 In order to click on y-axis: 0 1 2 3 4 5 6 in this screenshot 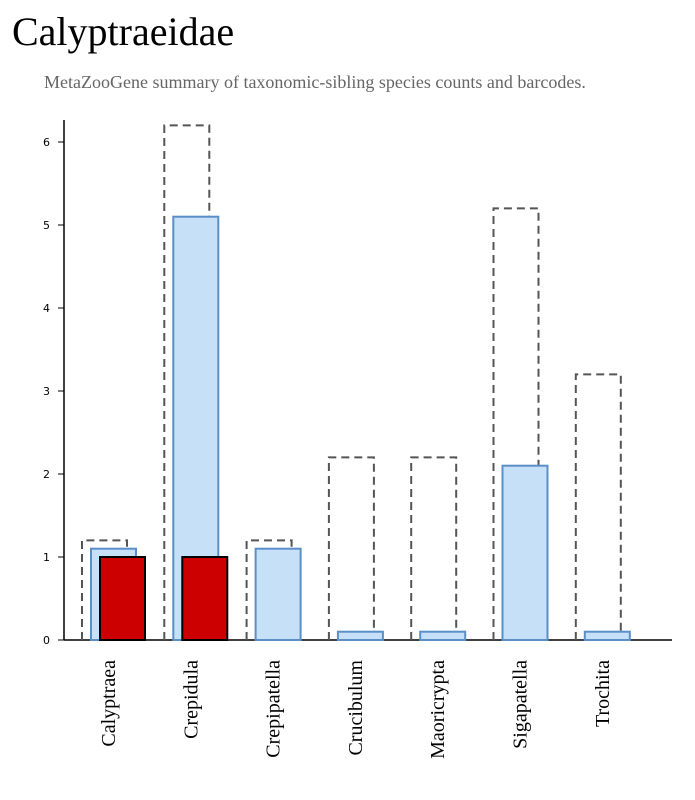, I will do `click(54, 383)`.